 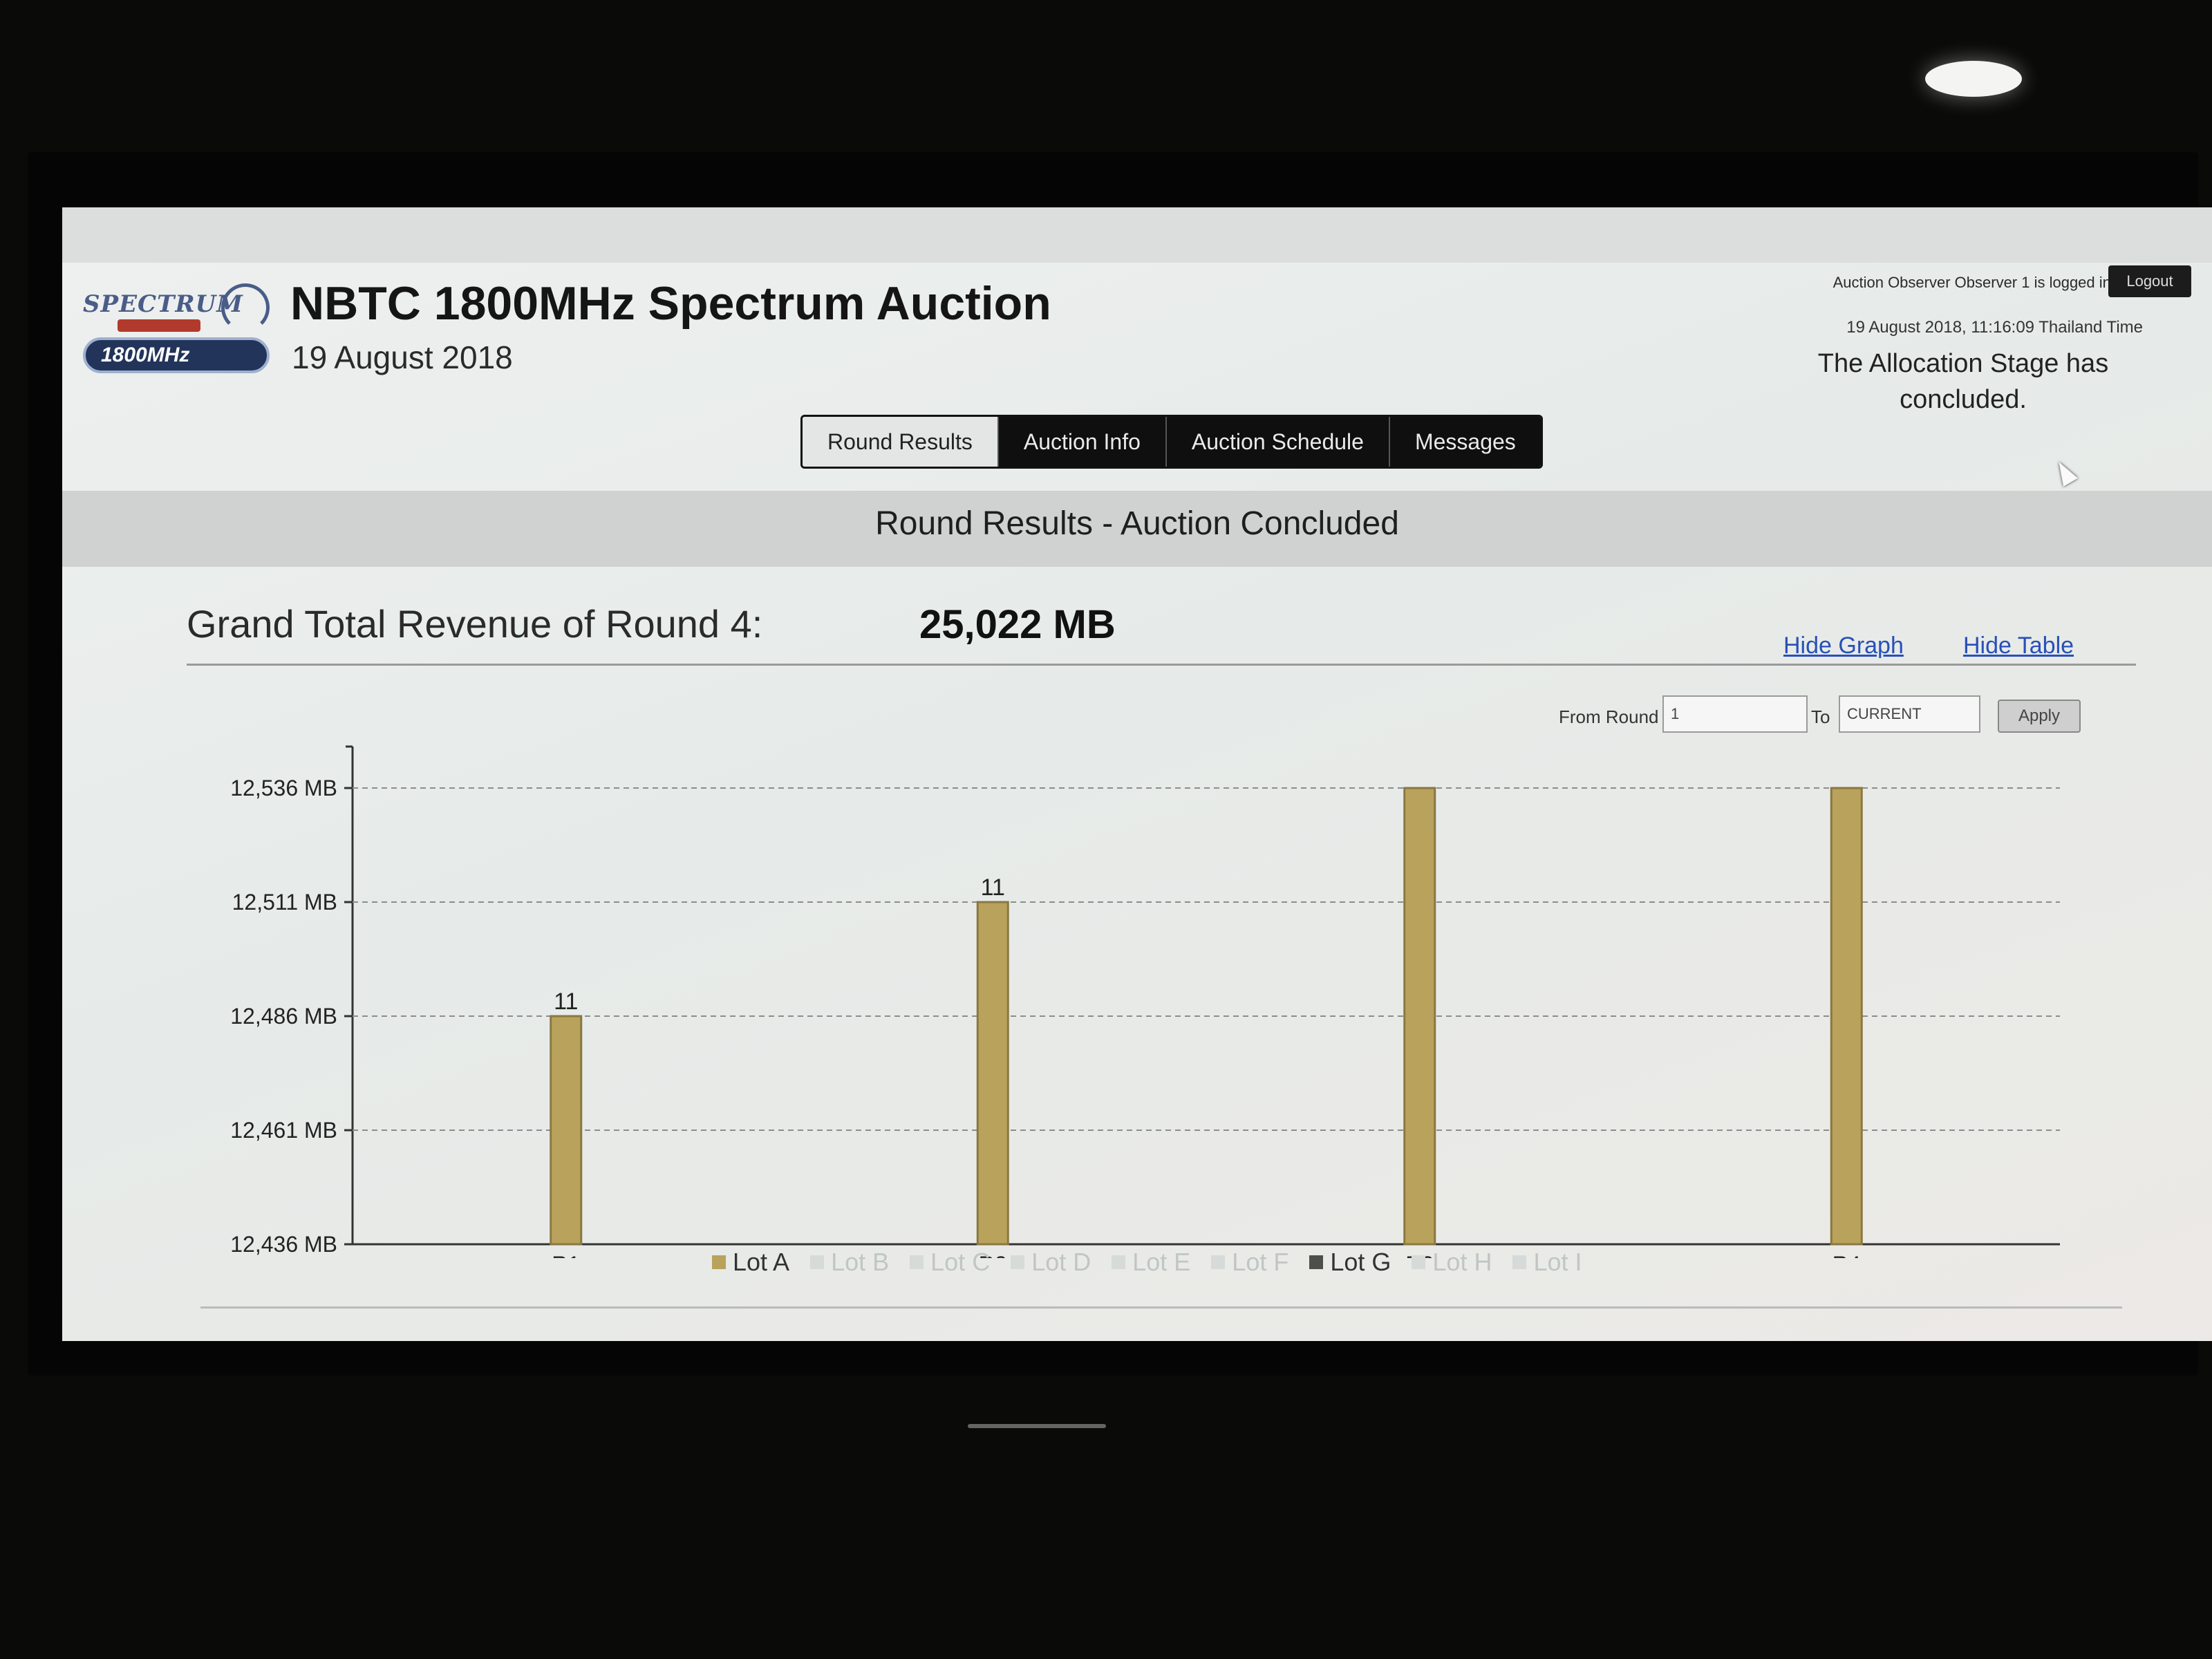 What do you see at coordinates (1061, 1262) in the screenshot?
I see `legend-label: Lot D` at bounding box center [1061, 1262].